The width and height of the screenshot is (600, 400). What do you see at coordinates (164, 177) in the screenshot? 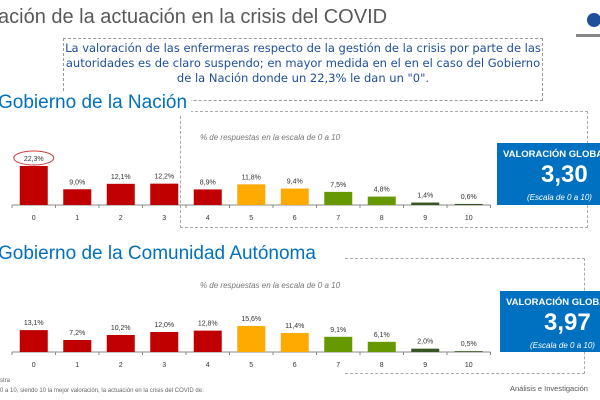
I see `data-label: 12,2%` at bounding box center [164, 177].